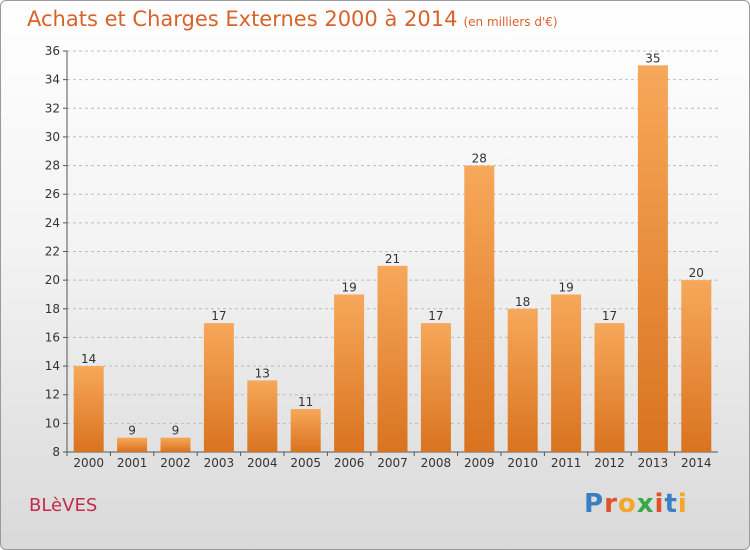  What do you see at coordinates (565, 287) in the screenshot?
I see `data-label-2011: 19` at bounding box center [565, 287].